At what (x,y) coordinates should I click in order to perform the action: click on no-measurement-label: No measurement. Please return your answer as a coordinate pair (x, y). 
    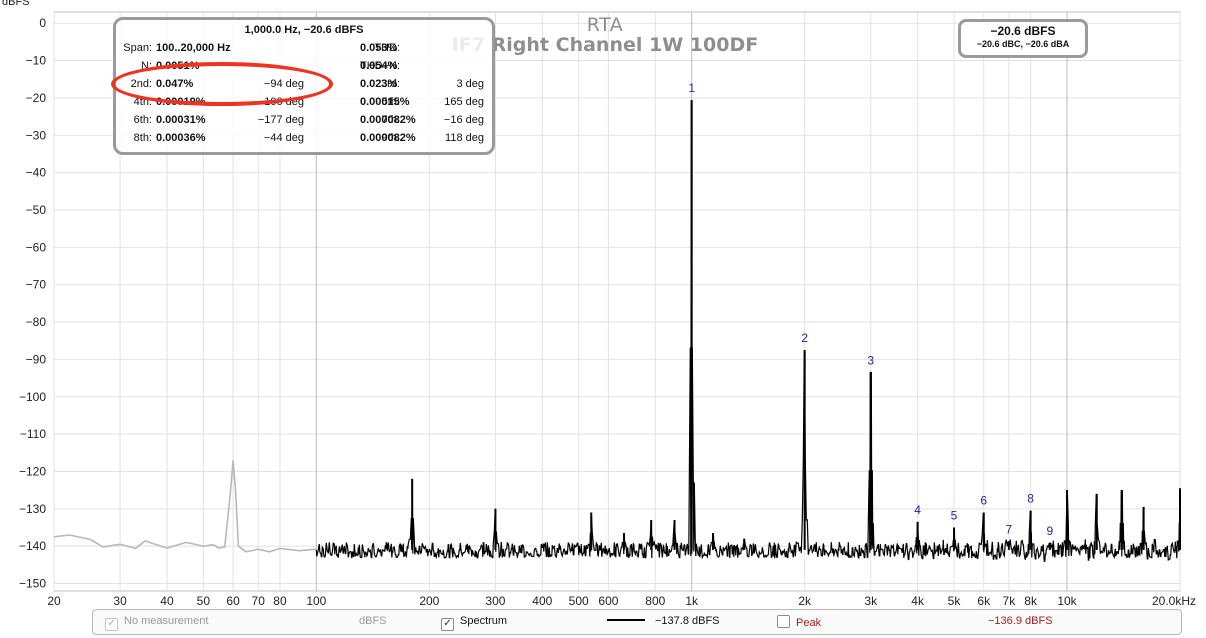
    Looking at the image, I should click on (166, 621).